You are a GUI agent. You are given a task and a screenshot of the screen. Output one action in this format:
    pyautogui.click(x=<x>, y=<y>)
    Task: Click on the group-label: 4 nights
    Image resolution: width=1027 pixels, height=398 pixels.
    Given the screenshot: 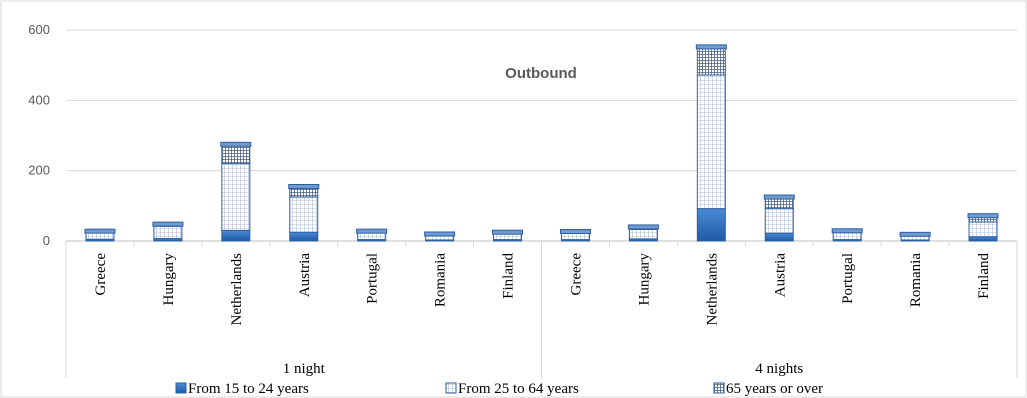 What is the action you would take?
    pyautogui.click(x=779, y=369)
    